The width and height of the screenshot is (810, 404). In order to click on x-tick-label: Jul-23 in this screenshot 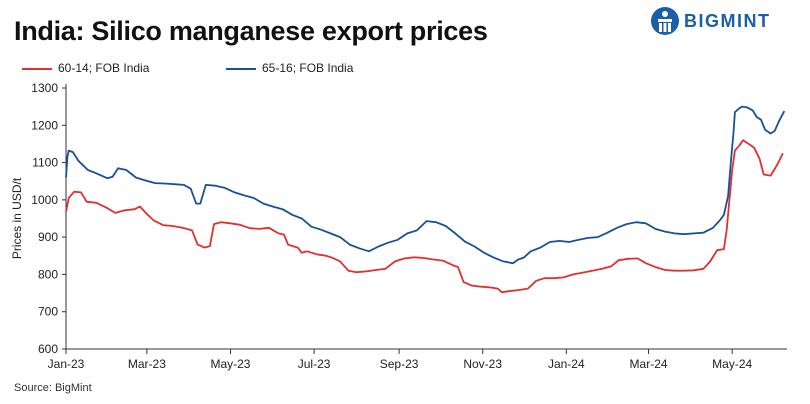, I will do `click(314, 364)`.